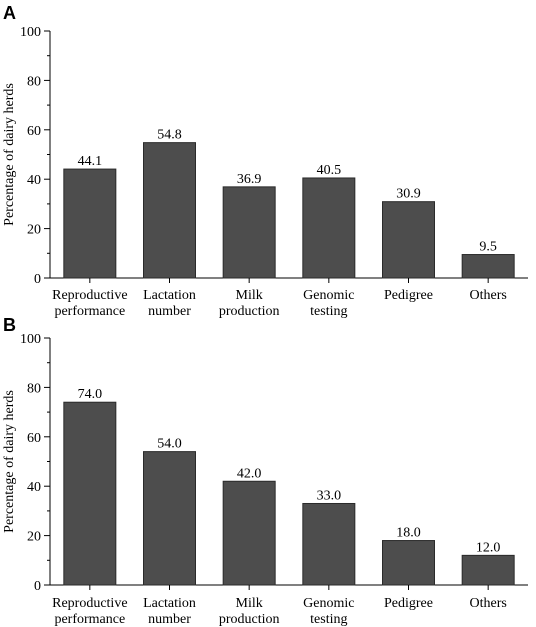 Image resolution: width=536 pixels, height=627 pixels. What do you see at coordinates (329, 170) in the screenshot?
I see `bar-value-label: 40.5` at bounding box center [329, 170].